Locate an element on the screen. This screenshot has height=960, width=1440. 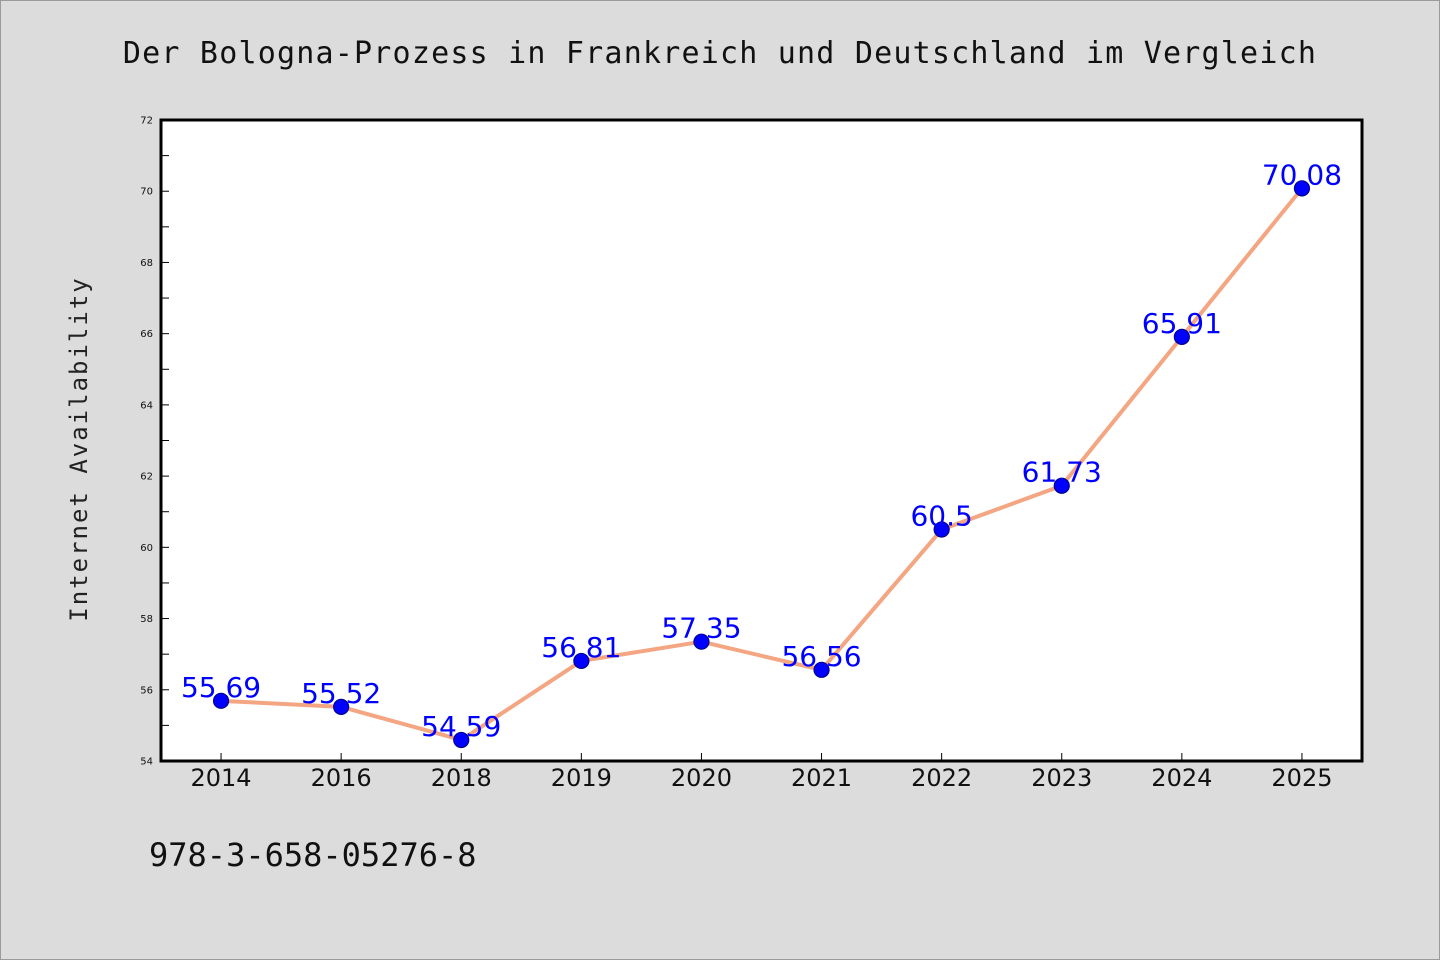
data-label: 55.69 is located at coordinates (221, 687).